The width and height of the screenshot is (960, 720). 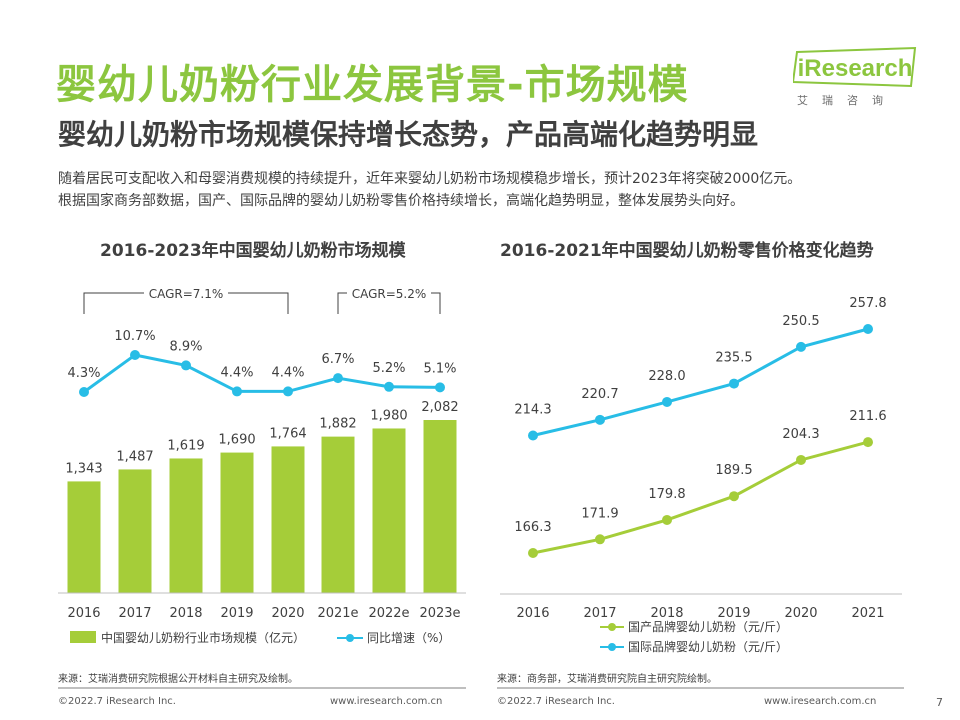 I want to click on x-tick-right-2017: 2017, so click(x=599, y=613).